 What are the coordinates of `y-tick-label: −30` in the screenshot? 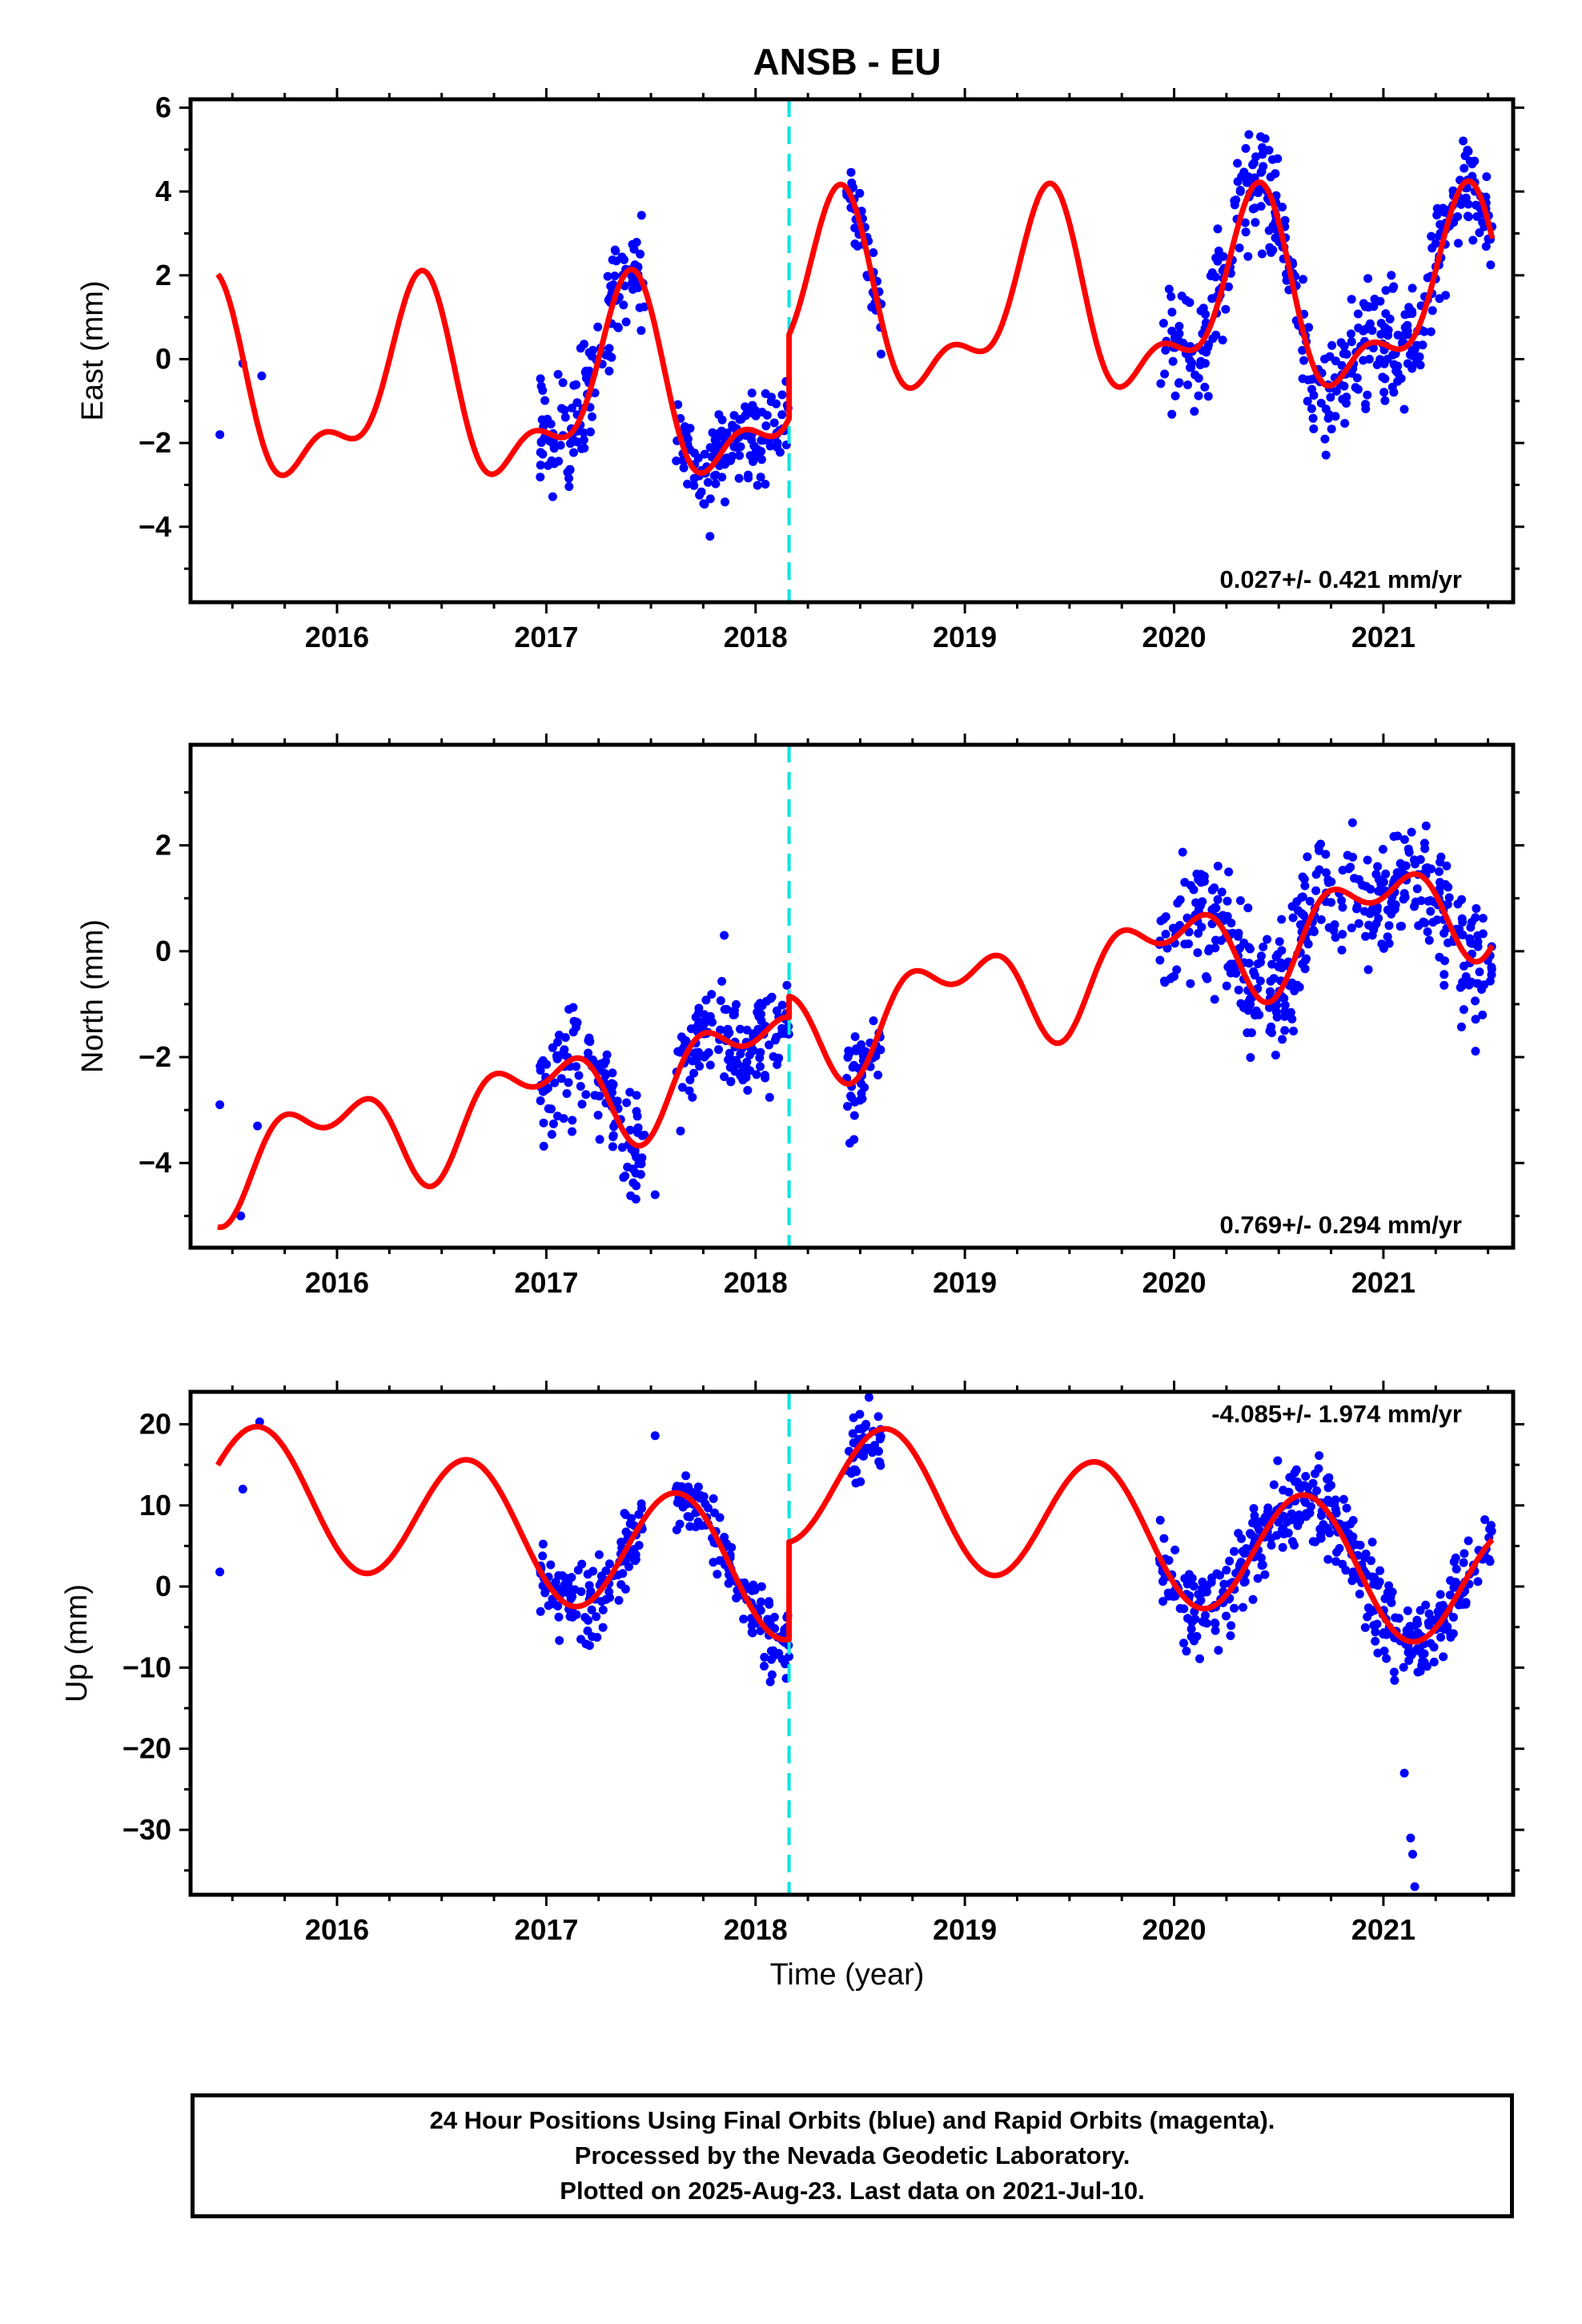 It's located at (146, 1830).